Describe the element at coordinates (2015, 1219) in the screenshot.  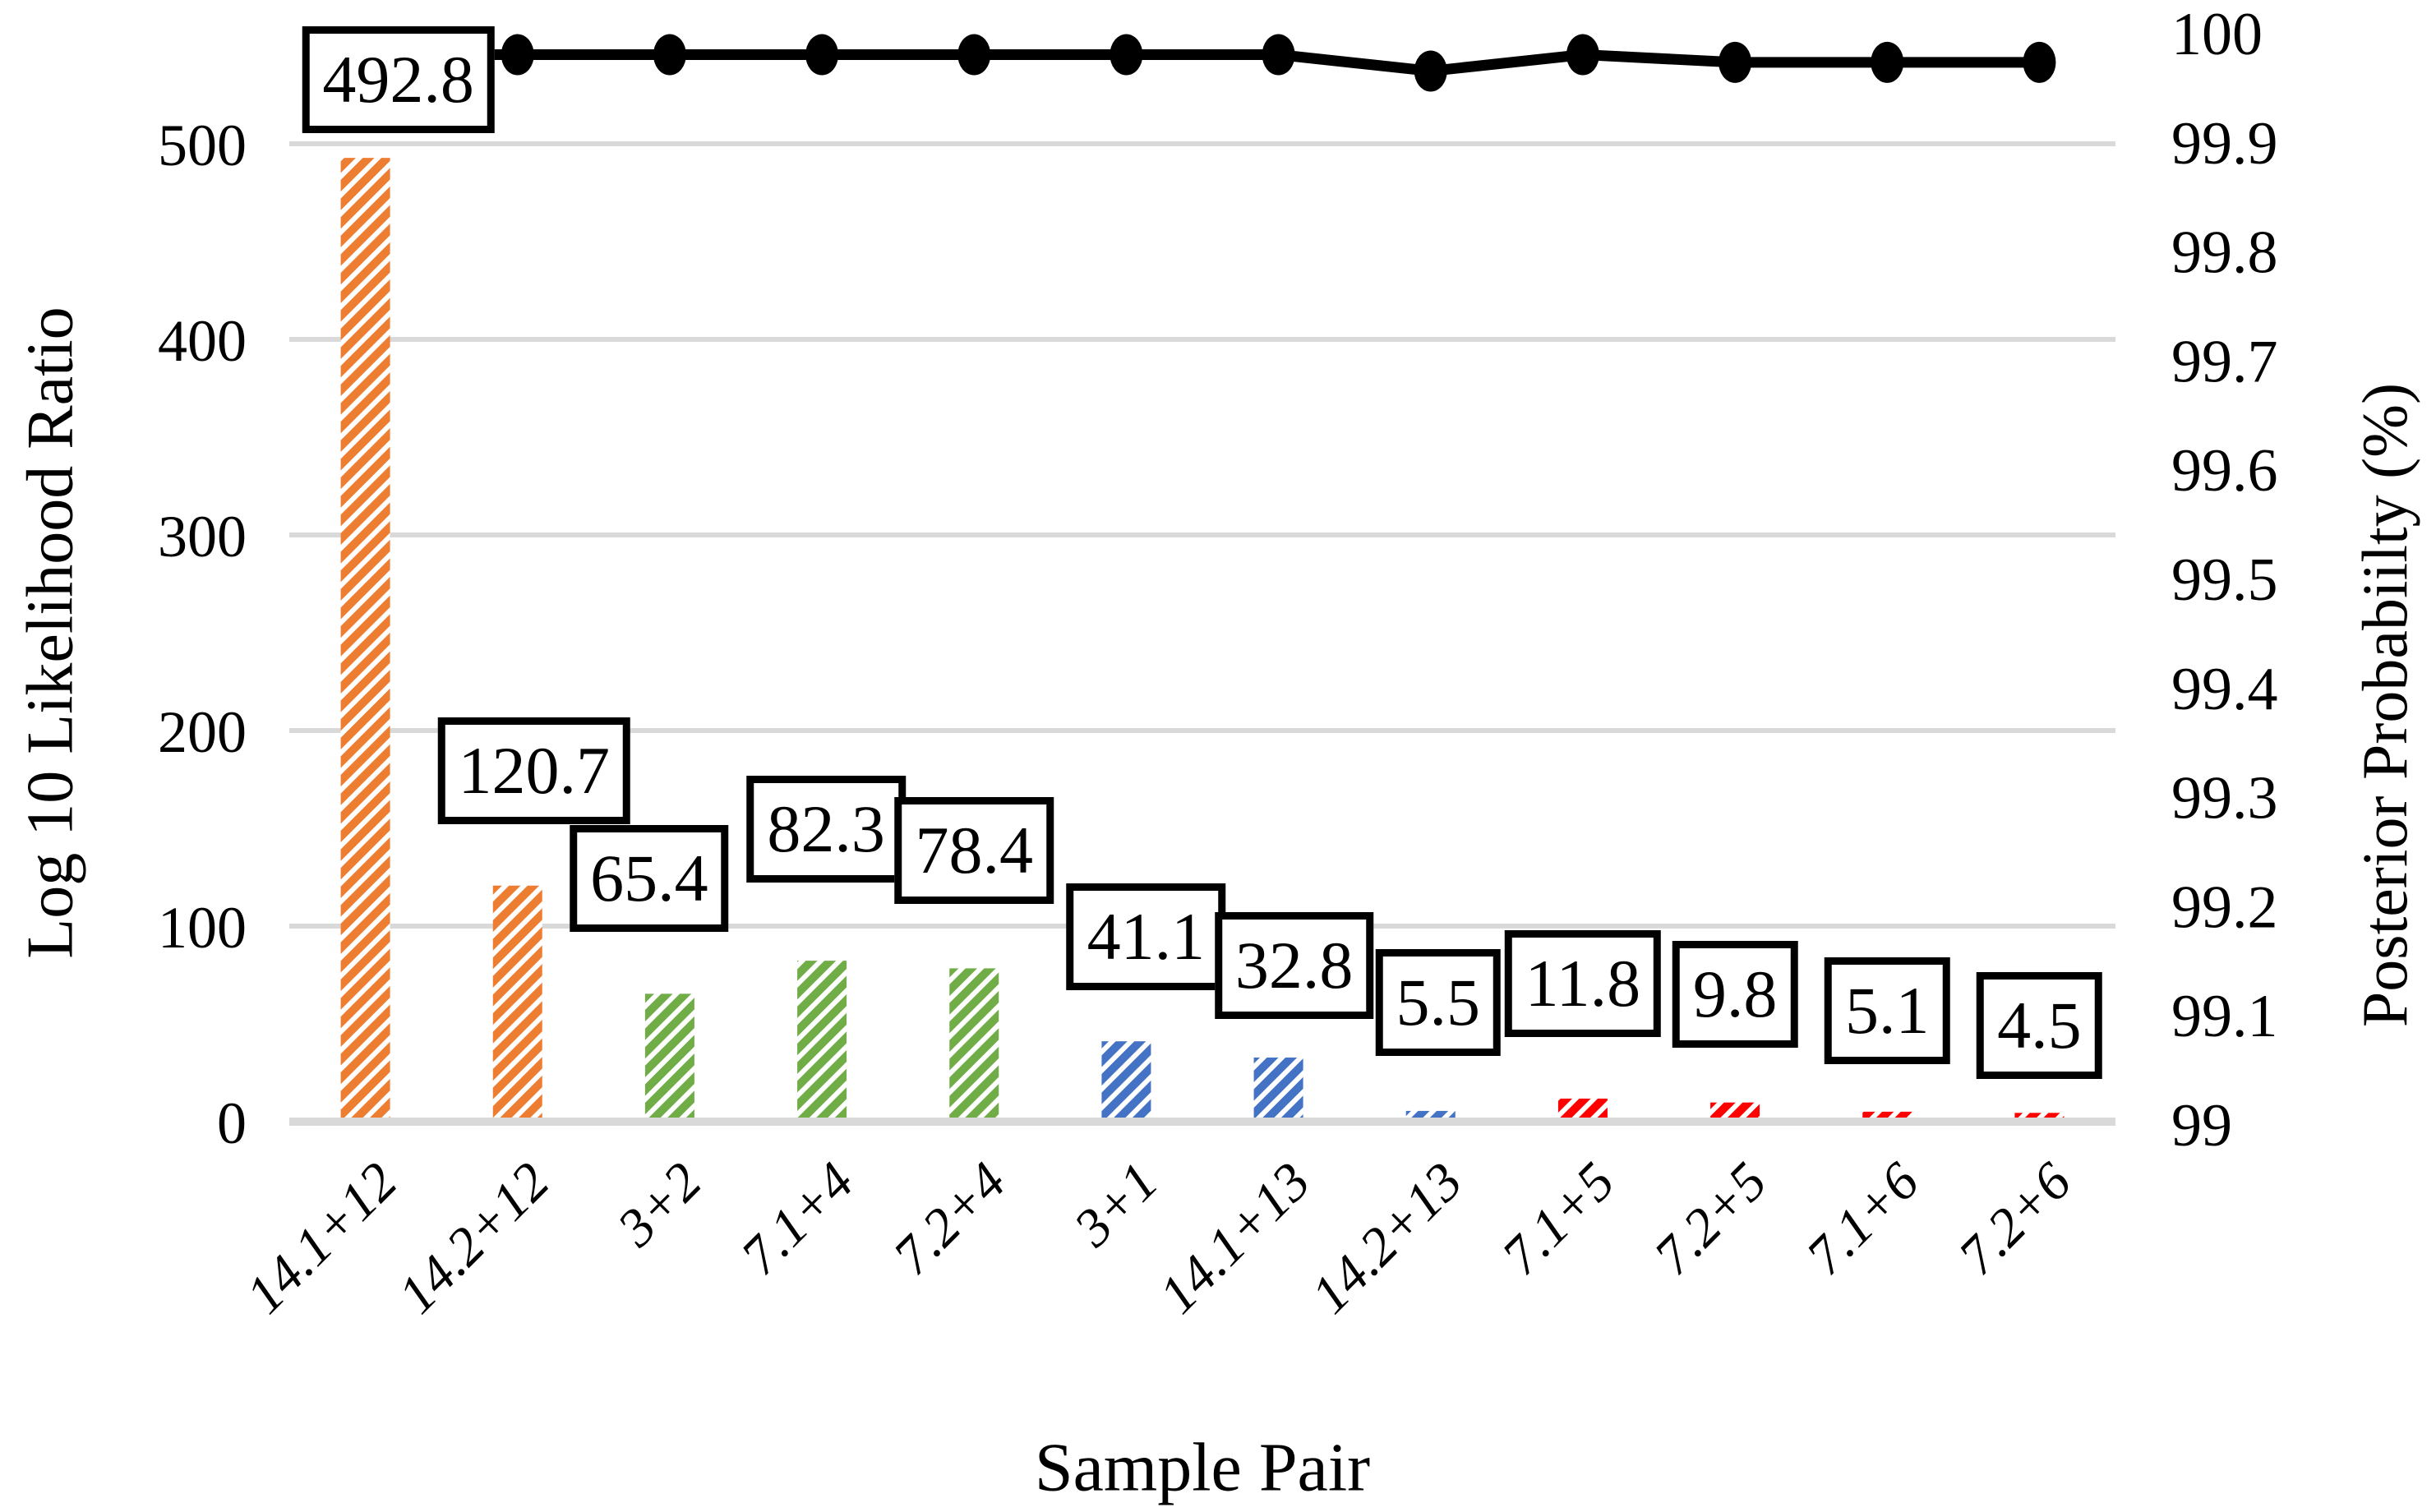
I see `x-tick-label-7.2+6: 7.2+6` at that location.